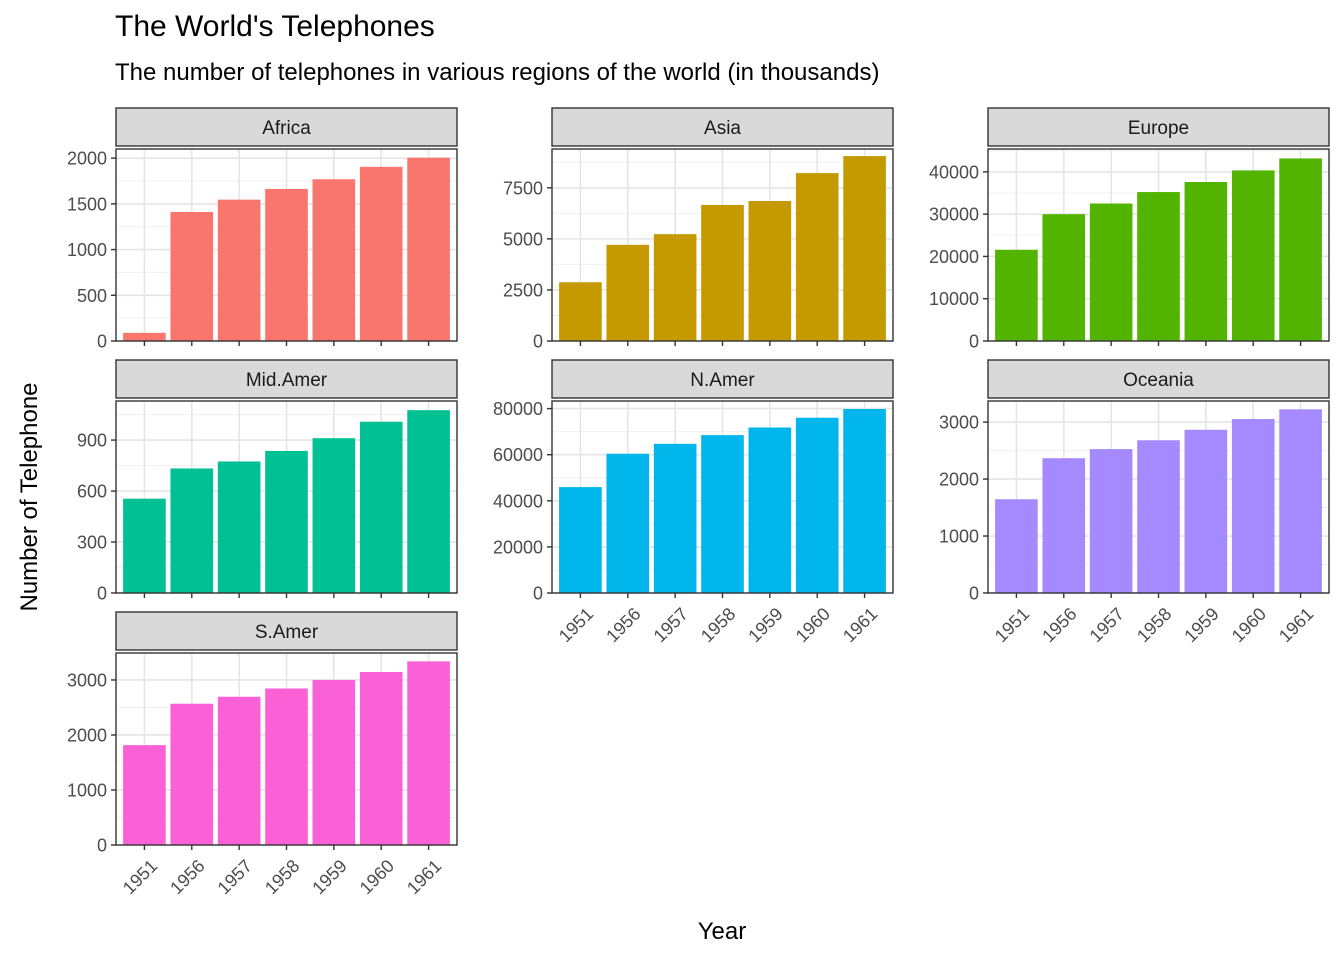 This screenshot has height=960, width=1344. What do you see at coordinates (334, 515) in the screenshot?
I see `bar-mid-amer-1959` at bounding box center [334, 515].